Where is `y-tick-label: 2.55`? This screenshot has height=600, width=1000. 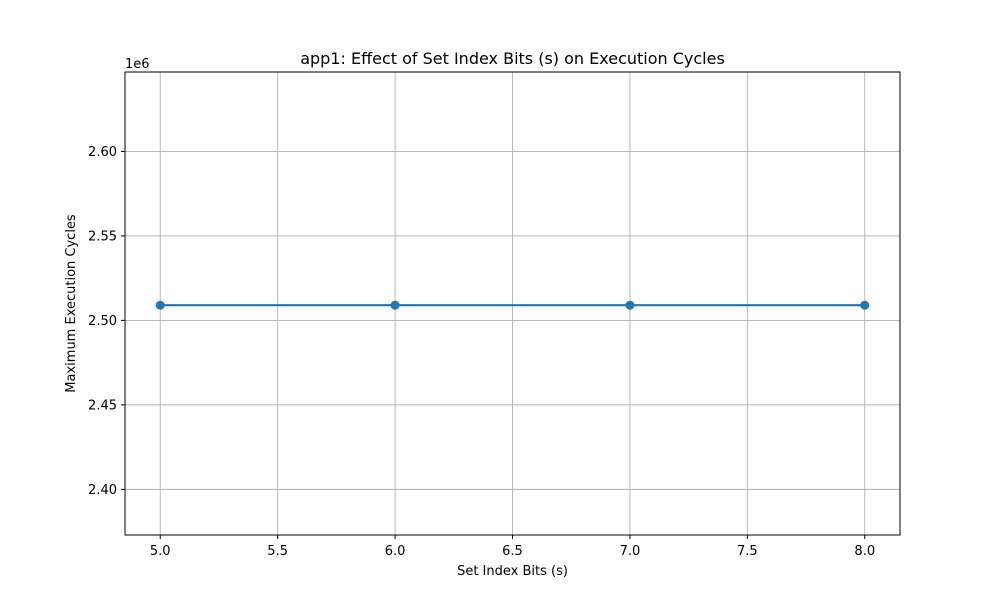 y-tick-label: 2.55 is located at coordinates (102, 236).